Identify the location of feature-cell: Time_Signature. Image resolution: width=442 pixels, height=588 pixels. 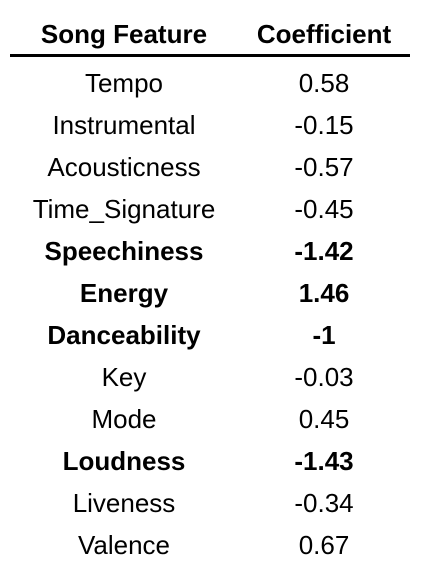
(124, 208).